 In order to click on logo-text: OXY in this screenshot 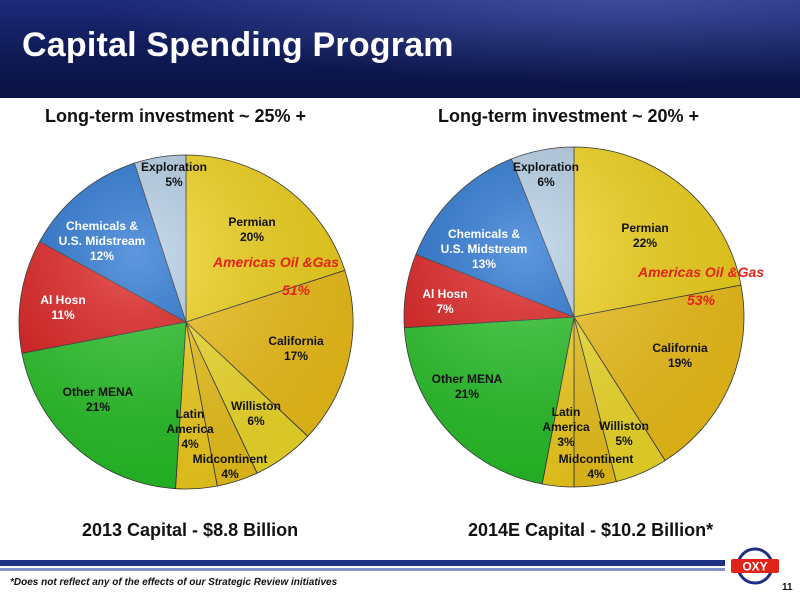, I will do `click(754, 567)`.